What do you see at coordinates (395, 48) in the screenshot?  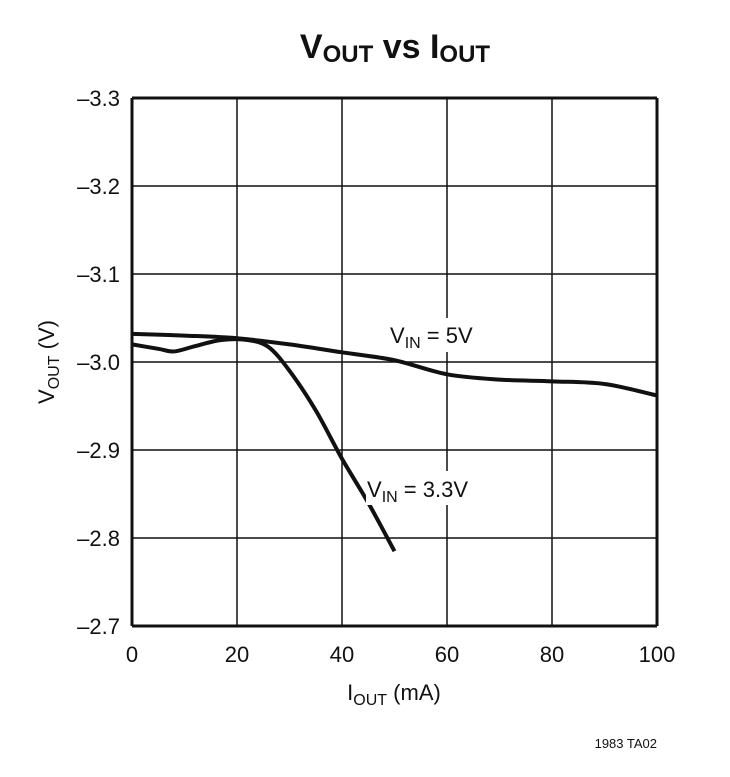 I see `chart-title: VOUT vs IOUT` at bounding box center [395, 48].